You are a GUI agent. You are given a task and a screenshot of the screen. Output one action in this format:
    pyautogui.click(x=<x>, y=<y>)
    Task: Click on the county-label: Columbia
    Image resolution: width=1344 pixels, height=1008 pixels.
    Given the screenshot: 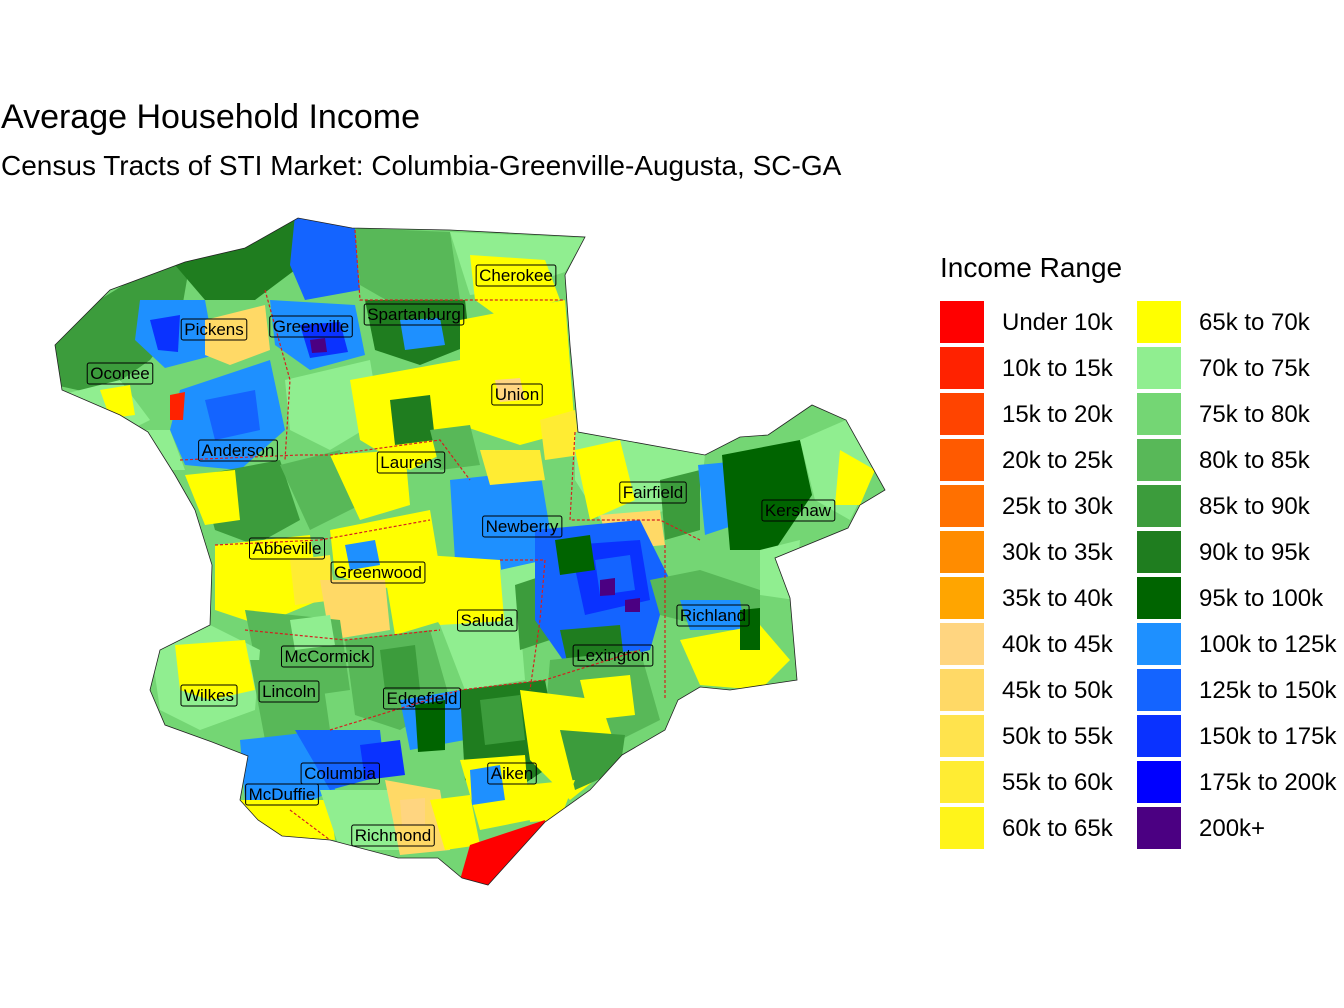 What is the action you would take?
    pyautogui.click(x=340, y=773)
    